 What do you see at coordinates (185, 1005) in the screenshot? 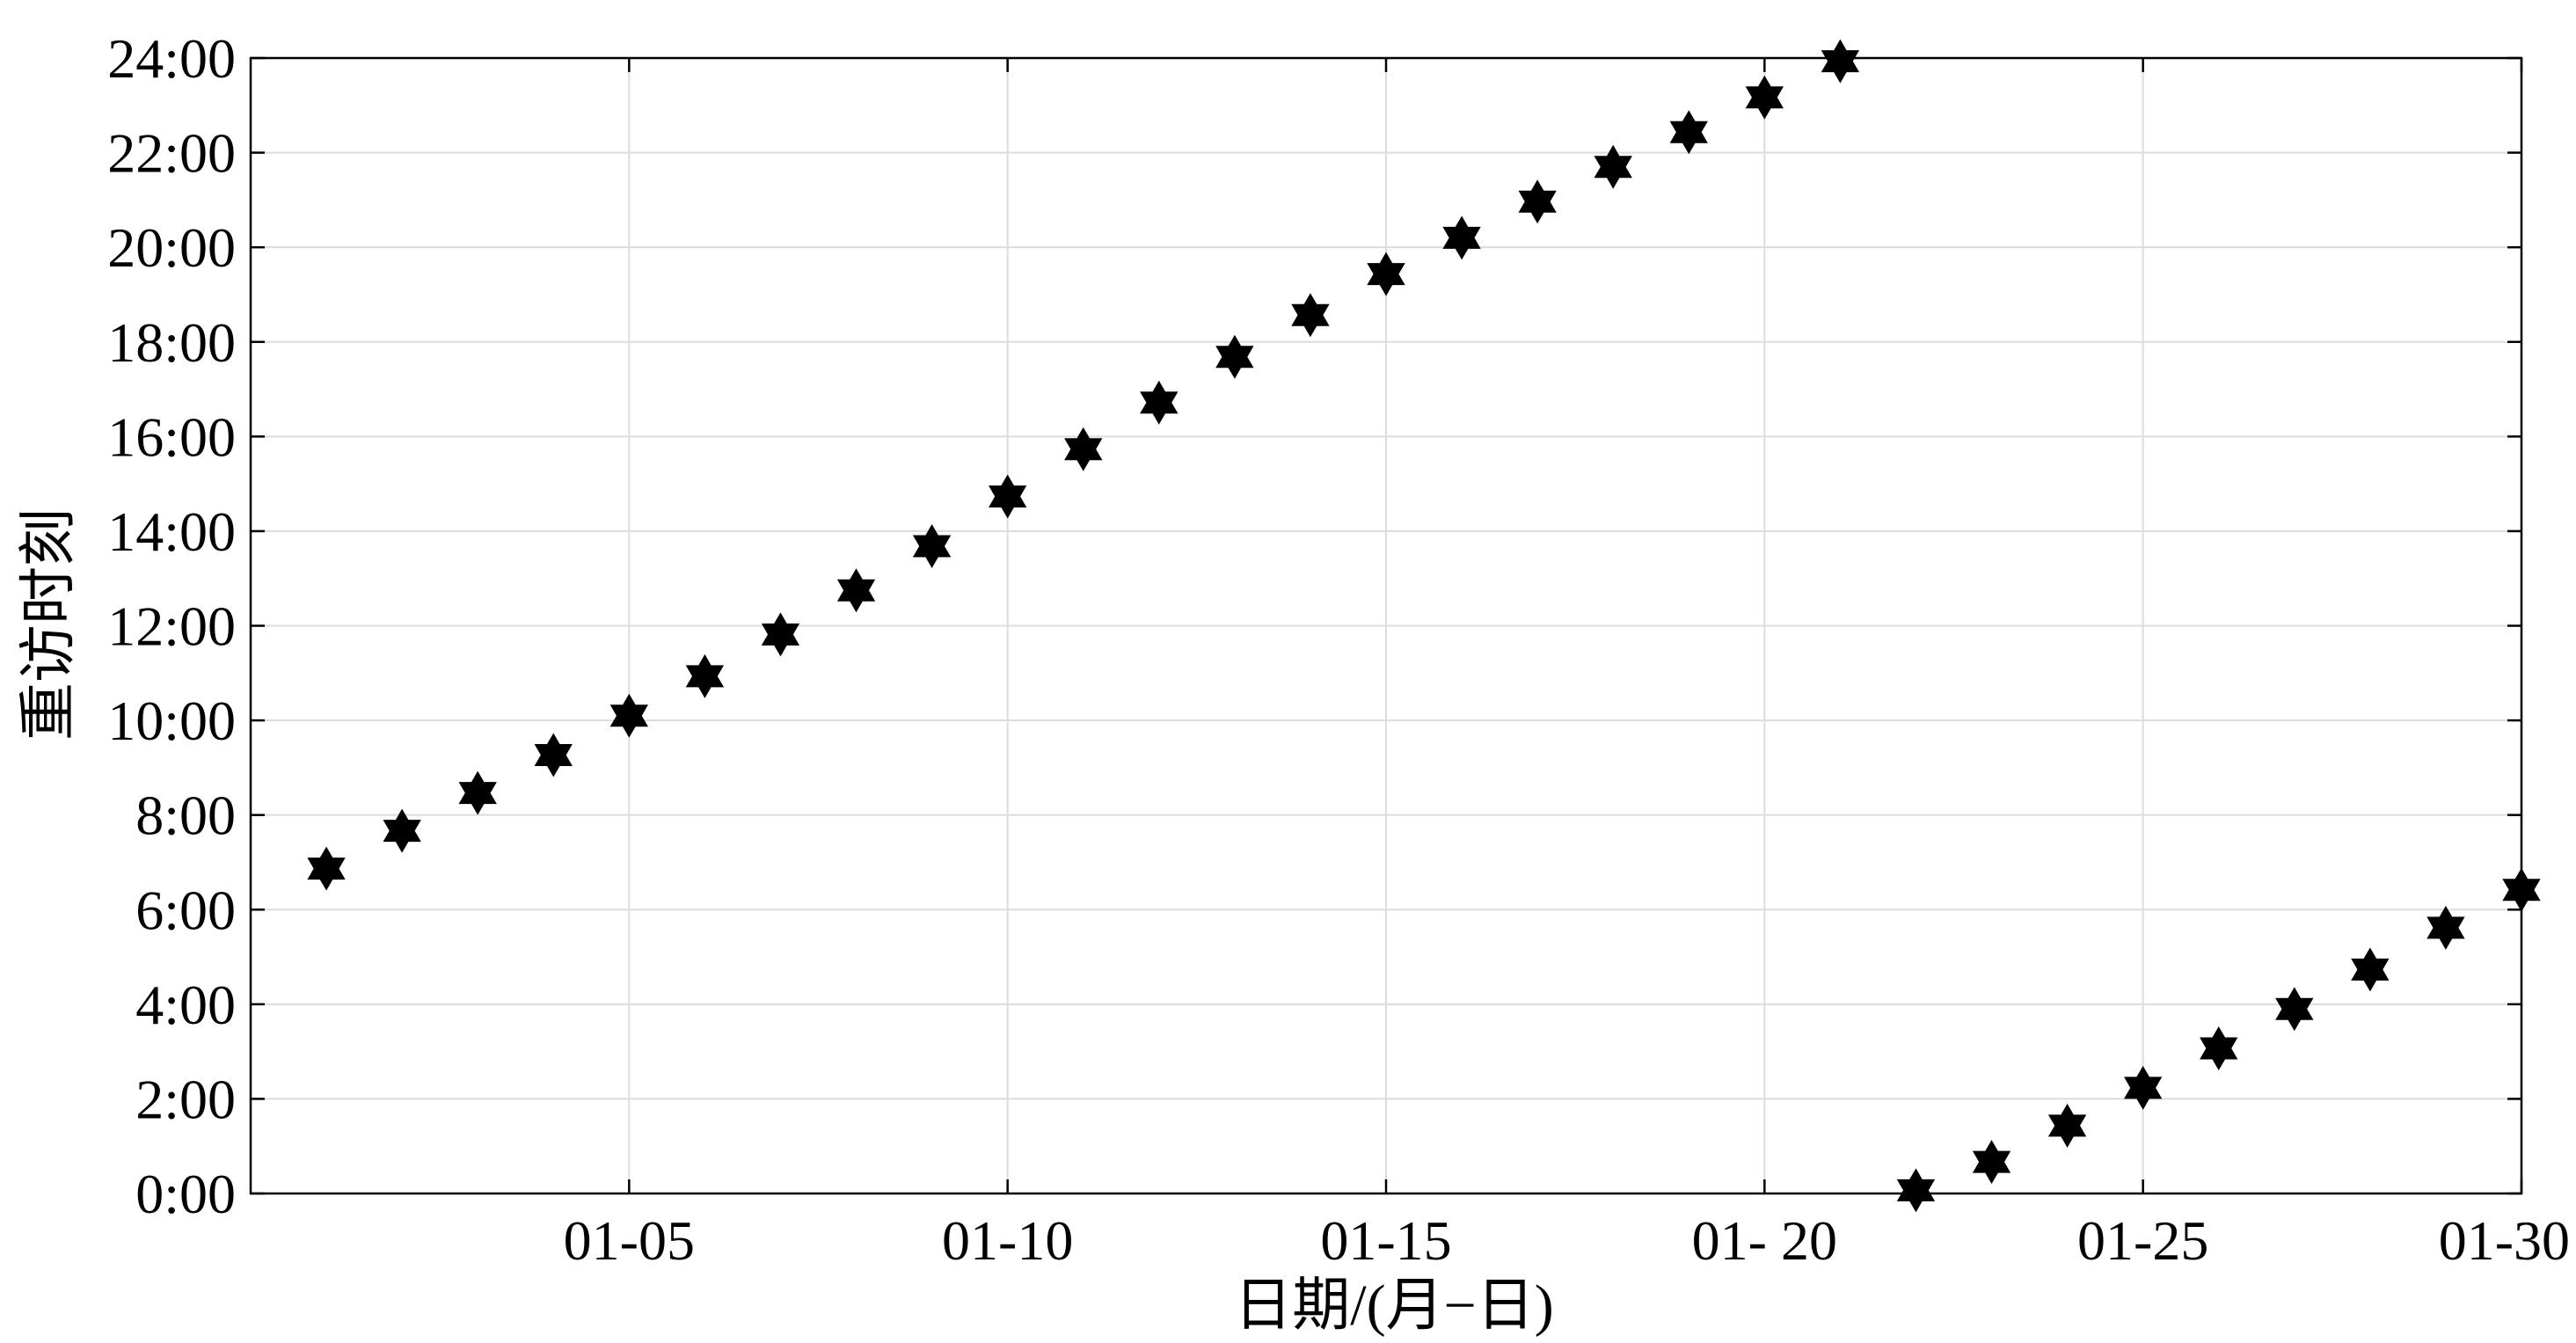
I see `y-tick-label: 4:00` at bounding box center [185, 1005].